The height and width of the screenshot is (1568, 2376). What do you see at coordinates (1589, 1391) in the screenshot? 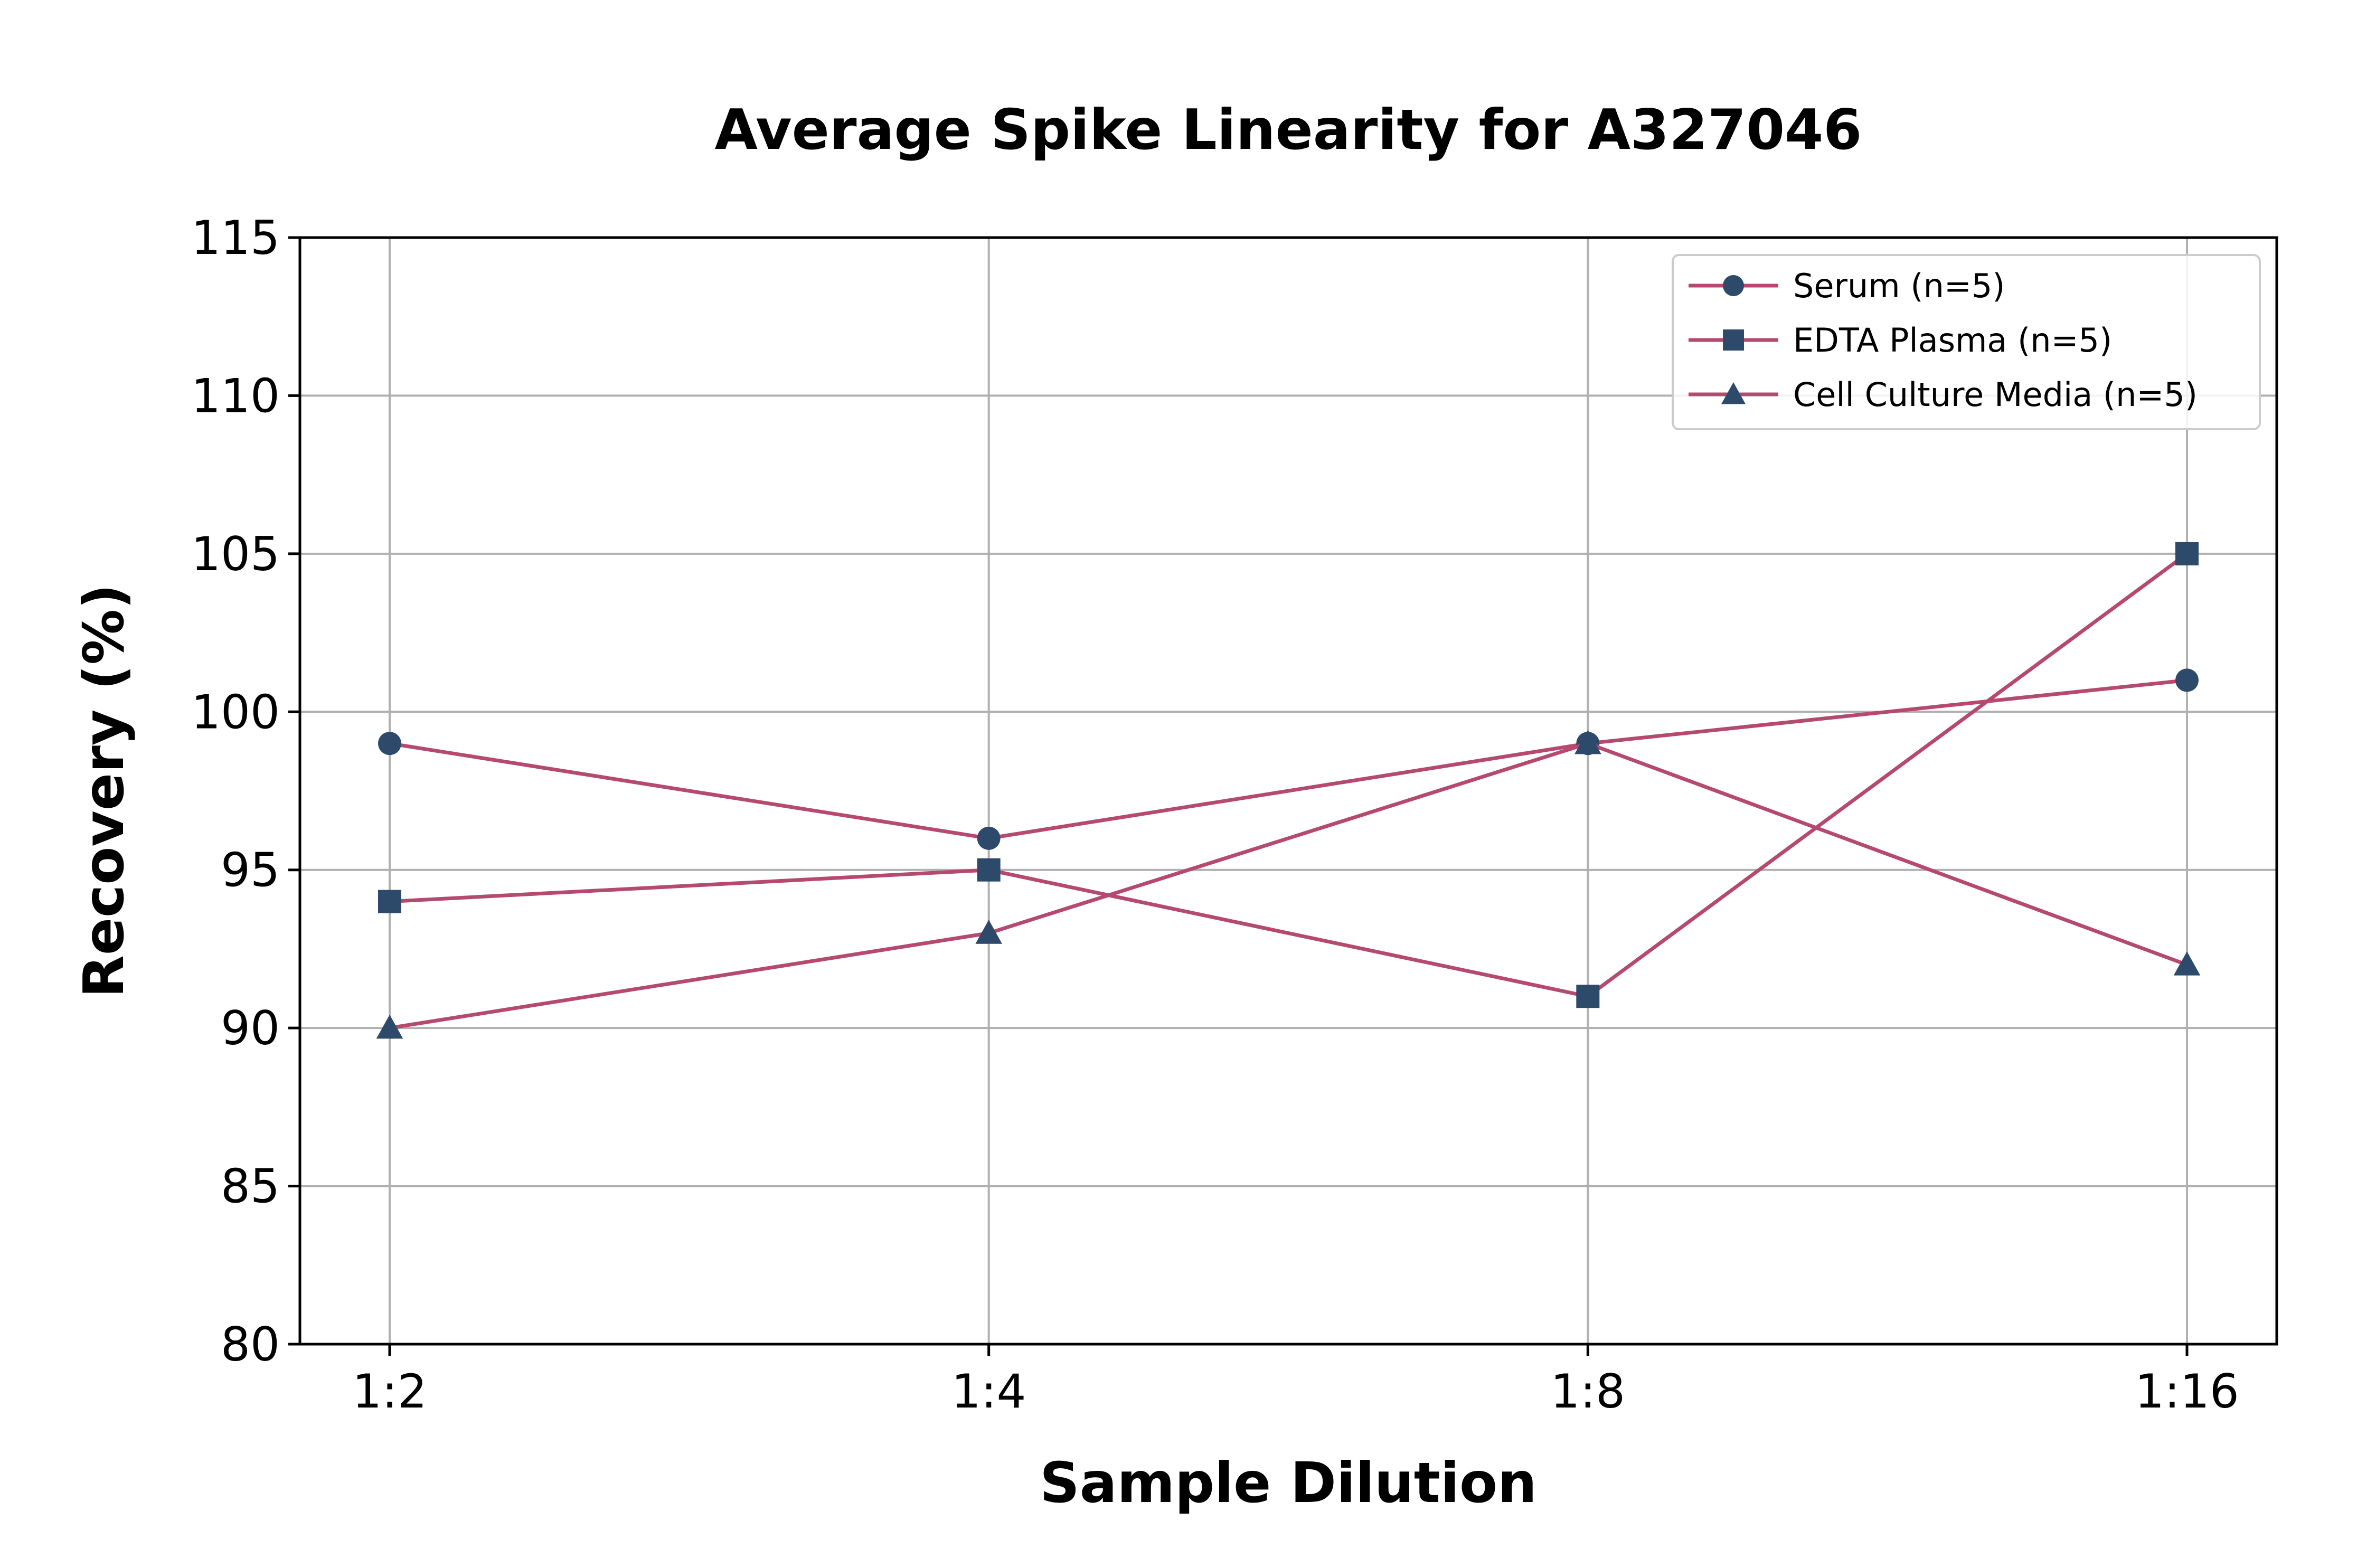
I see `x-tick-label: 1:8` at bounding box center [1589, 1391].